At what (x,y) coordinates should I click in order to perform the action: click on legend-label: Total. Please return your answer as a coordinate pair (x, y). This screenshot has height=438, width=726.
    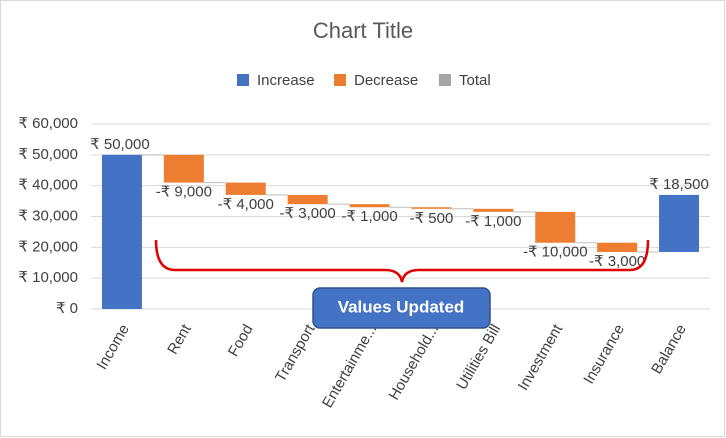
    Looking at the image, I should click on (475, 80).